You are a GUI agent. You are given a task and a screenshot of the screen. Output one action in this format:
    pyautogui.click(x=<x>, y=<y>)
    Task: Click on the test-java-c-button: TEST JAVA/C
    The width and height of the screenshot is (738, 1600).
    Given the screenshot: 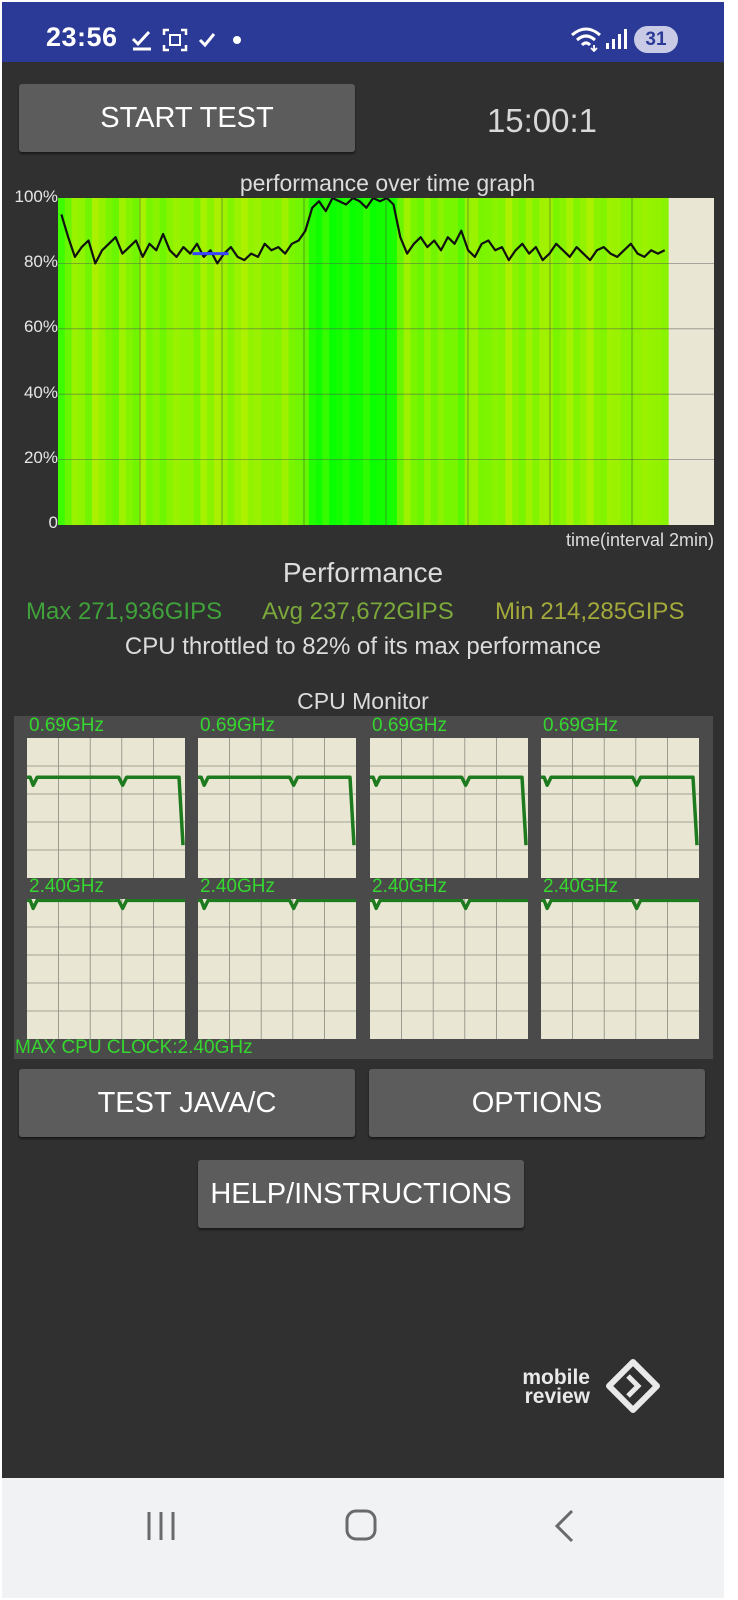 What is the action you would take?
    pyautogui.click(x=187, y=1103)
    